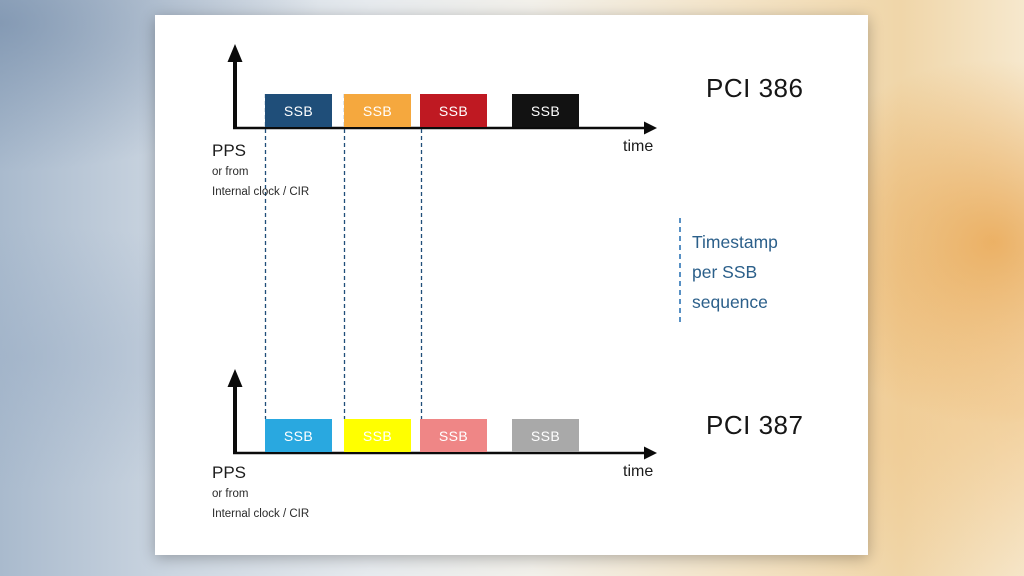 The width and height of the screenshot is (1024, 576). What do you see at coordinates (725, 272) in the screenshot?
I see `annotation-line-2: per SSB` at bounding box center [725, 272].